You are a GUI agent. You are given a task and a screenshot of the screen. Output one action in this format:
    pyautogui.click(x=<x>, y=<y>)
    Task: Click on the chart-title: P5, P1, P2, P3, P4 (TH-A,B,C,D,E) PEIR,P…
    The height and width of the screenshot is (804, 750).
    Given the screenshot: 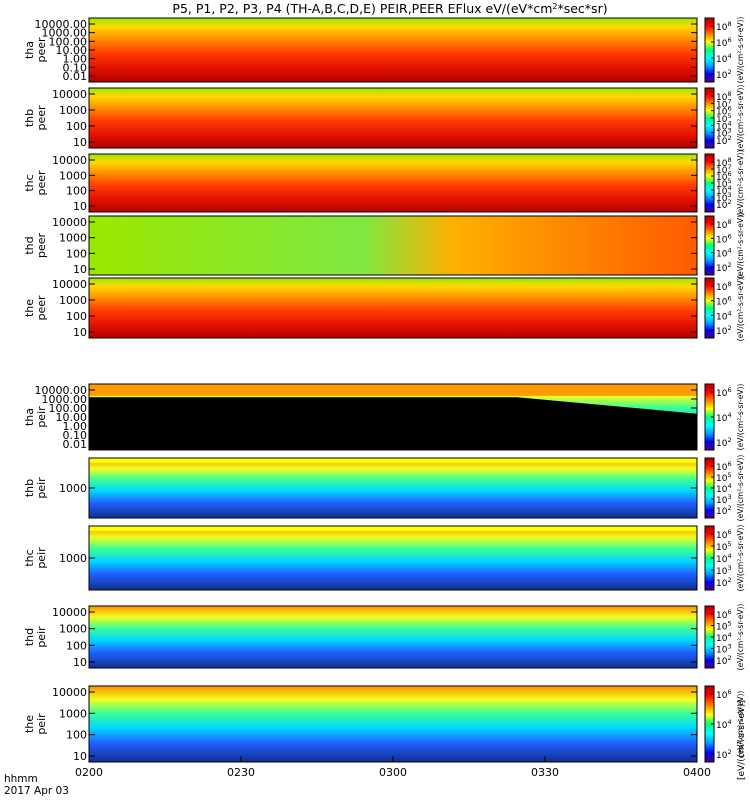 What is the action you would take?
    pyautogui.click(x=389, y=8)
    